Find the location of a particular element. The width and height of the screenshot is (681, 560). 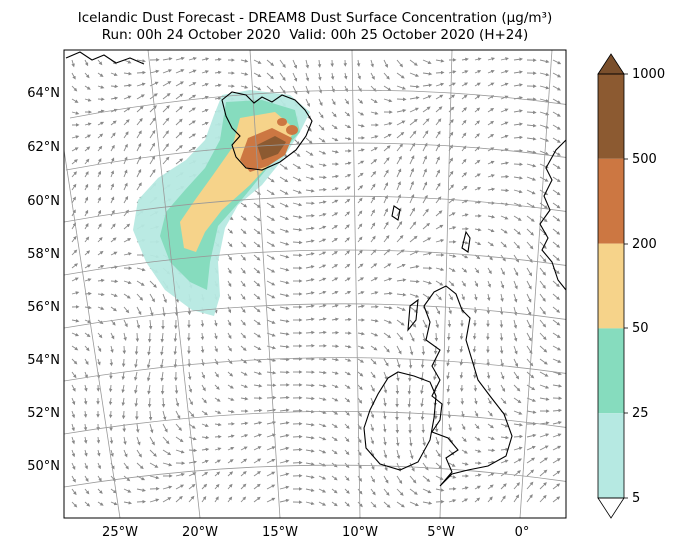

colorbar-tick-label: 500 is located at coordinates (644, 159).